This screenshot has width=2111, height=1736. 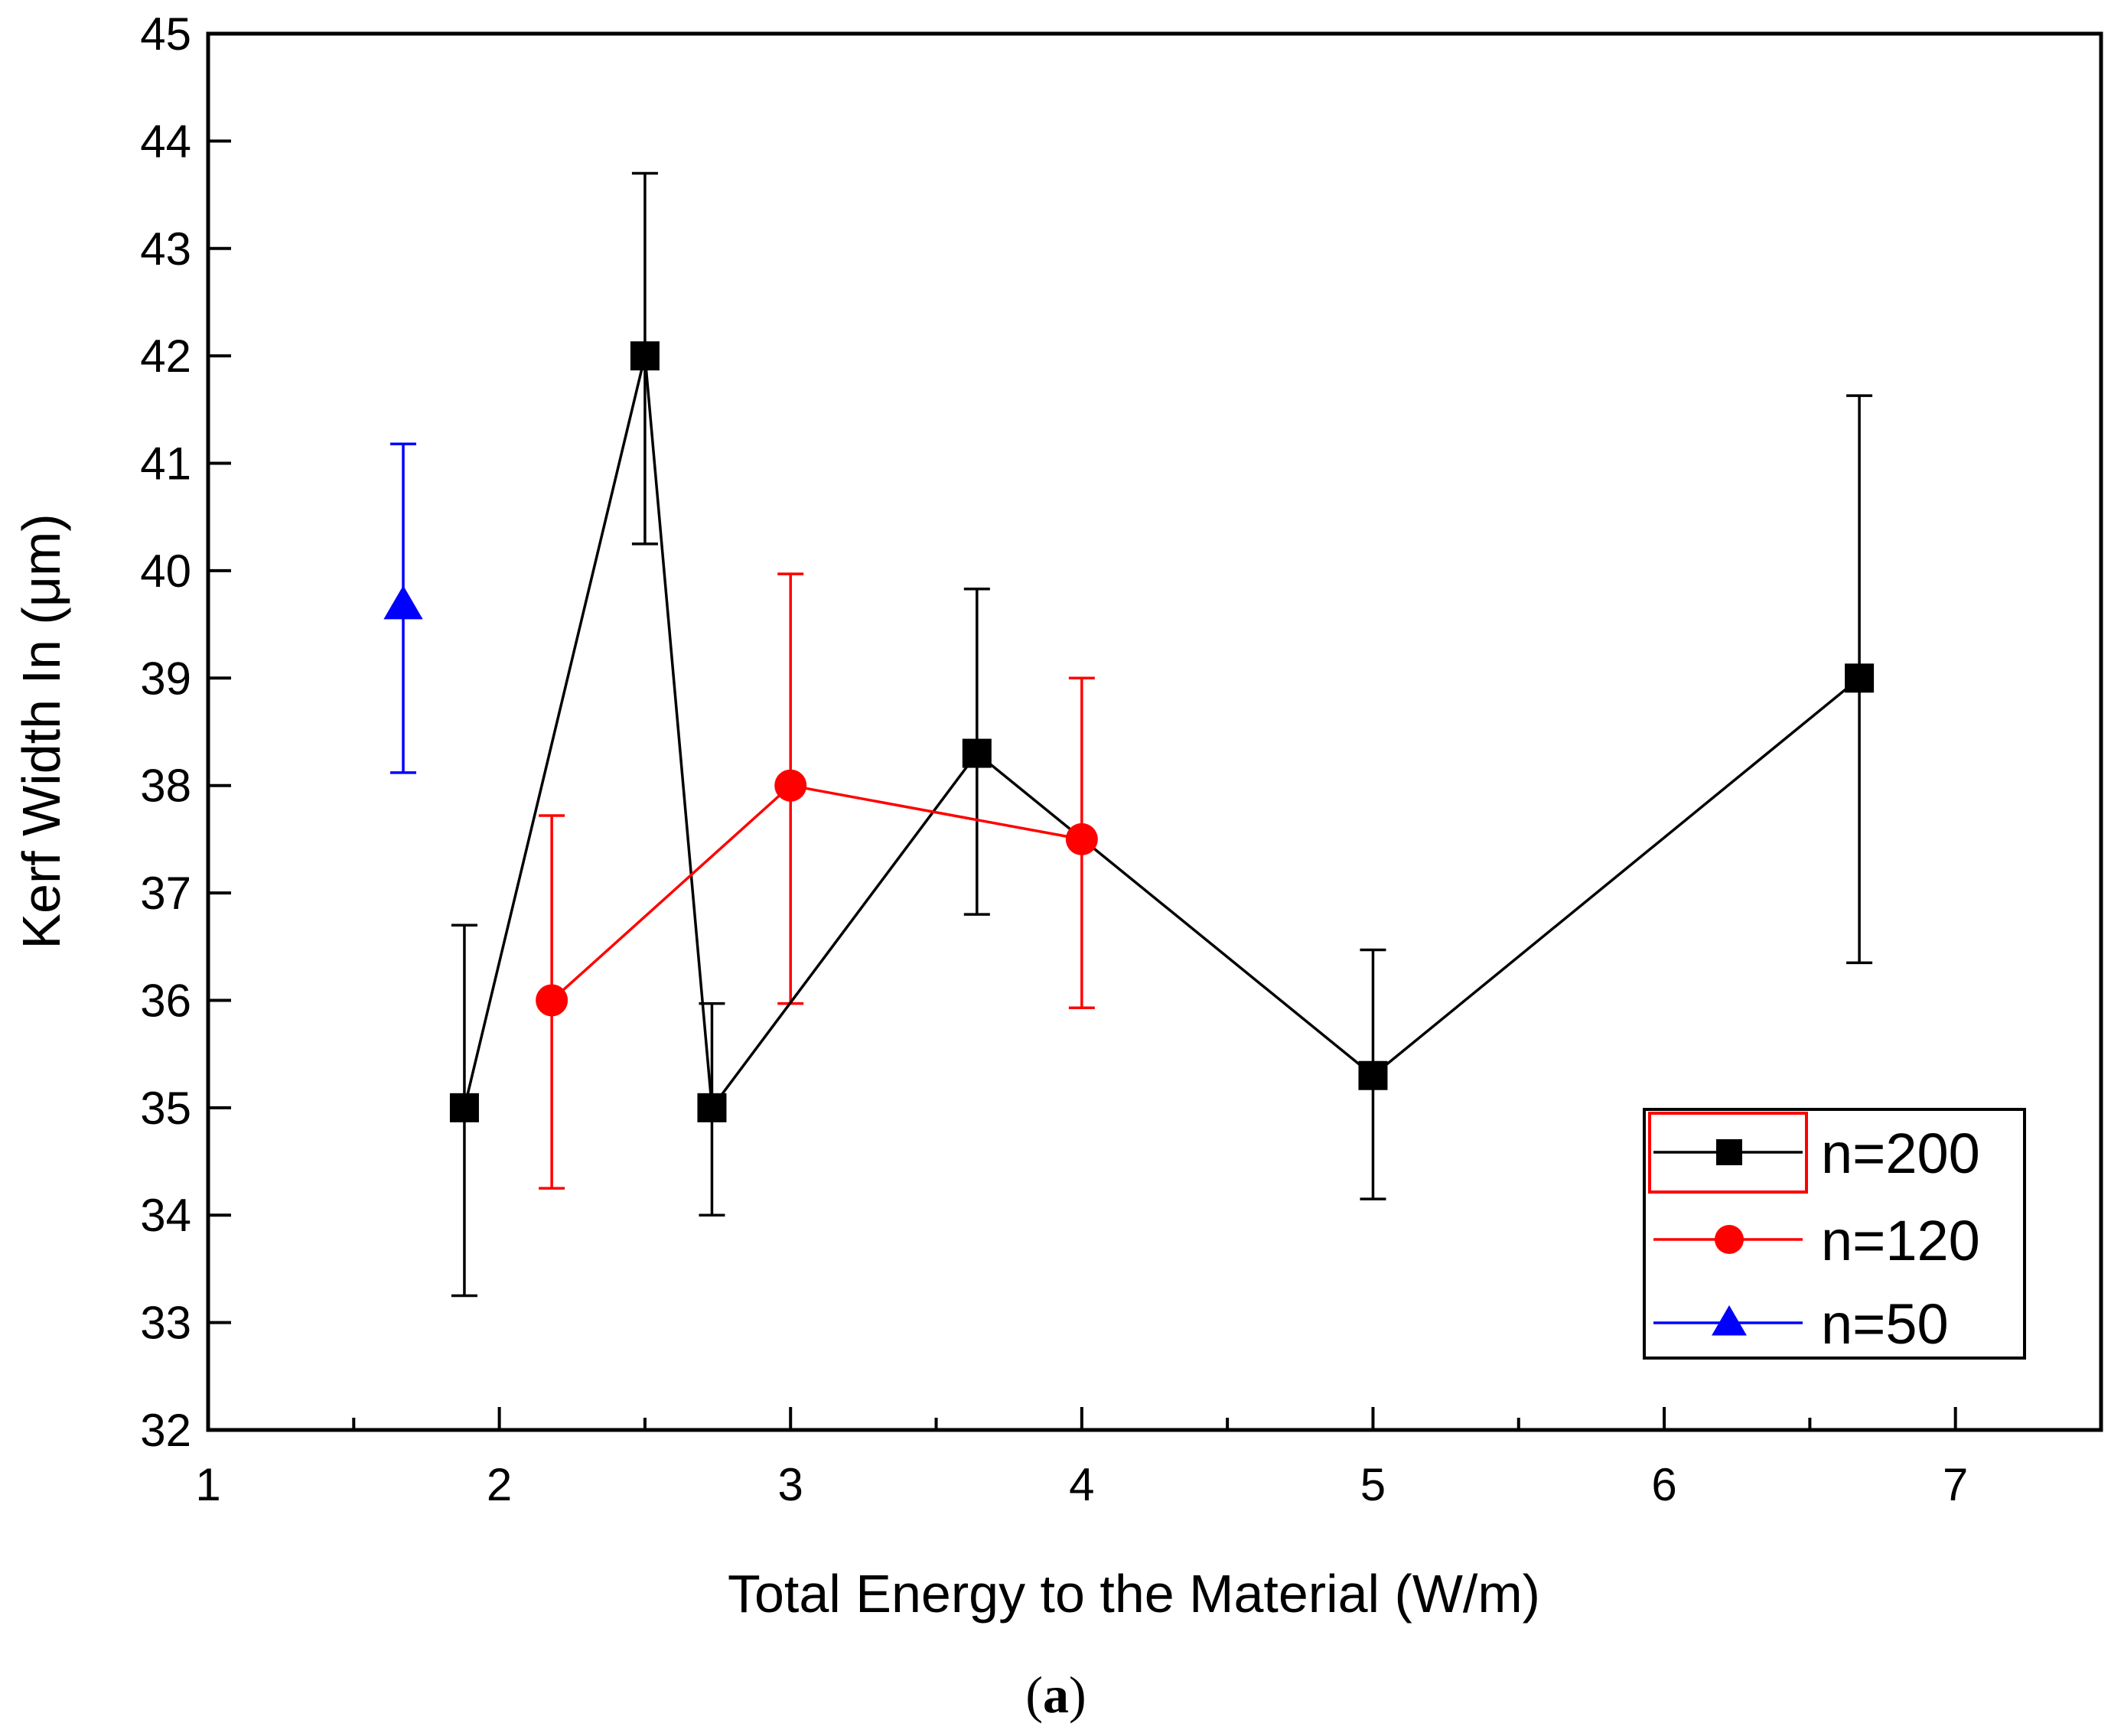 I want to click on y-tick-label: 35, so click(x=165, y=1108).